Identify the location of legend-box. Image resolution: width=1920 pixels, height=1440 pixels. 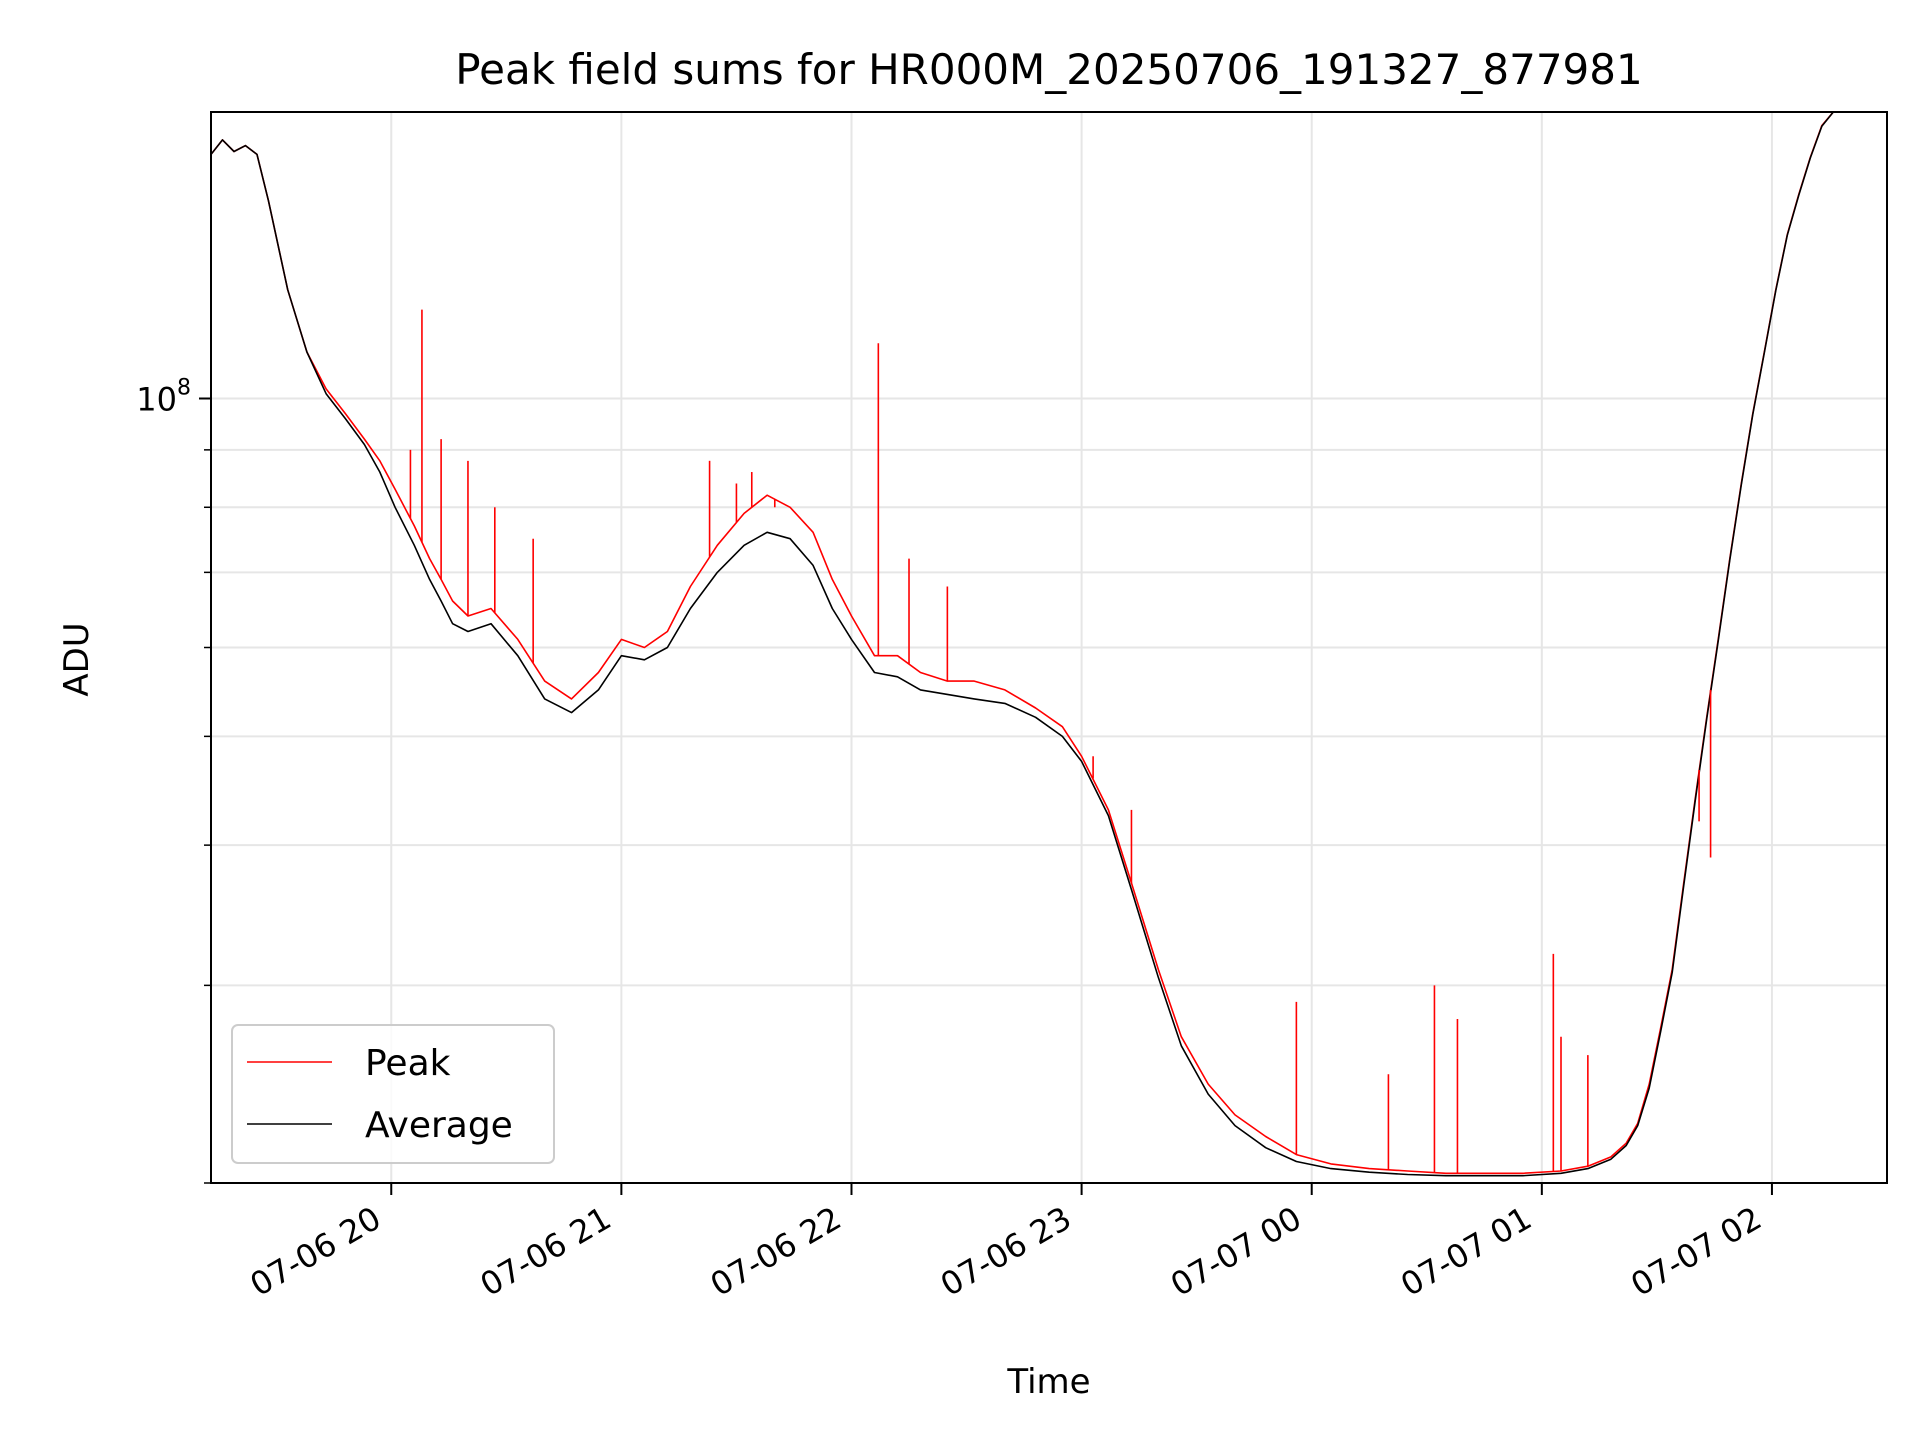
(393, 1094).